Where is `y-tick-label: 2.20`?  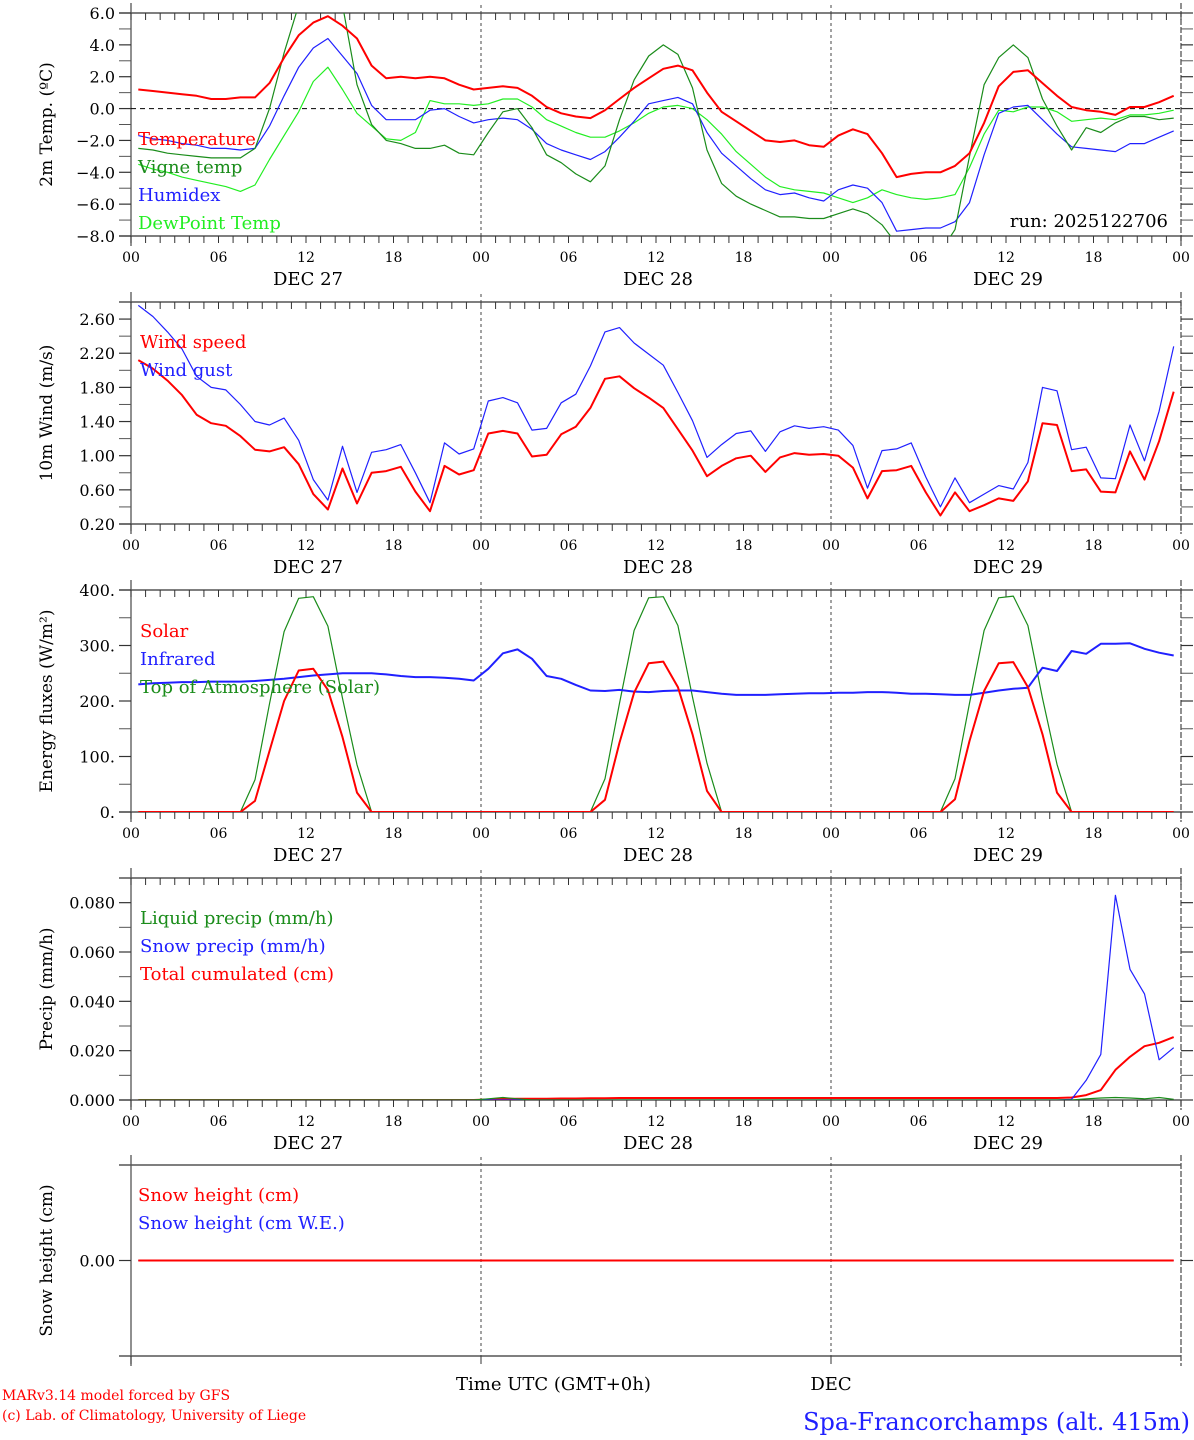
y-tick-label: 2.20 is located at coordinates (97, 353).